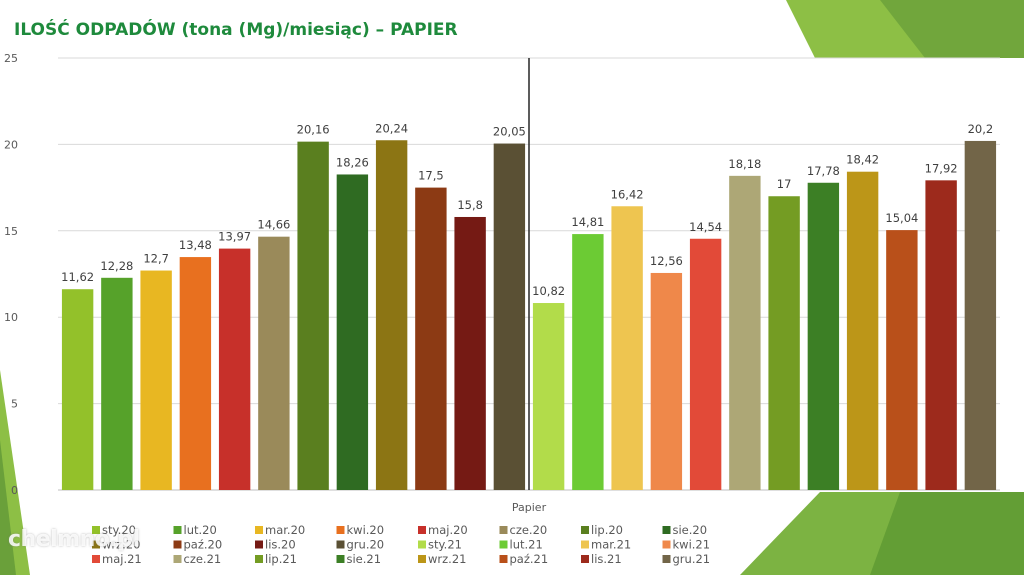 The width and height of the screenshot is (1024, 575). What do you see at coordinates (470, 353) in the screenshot?
I see `bar-lis.20` at bounding box center [470, 353].